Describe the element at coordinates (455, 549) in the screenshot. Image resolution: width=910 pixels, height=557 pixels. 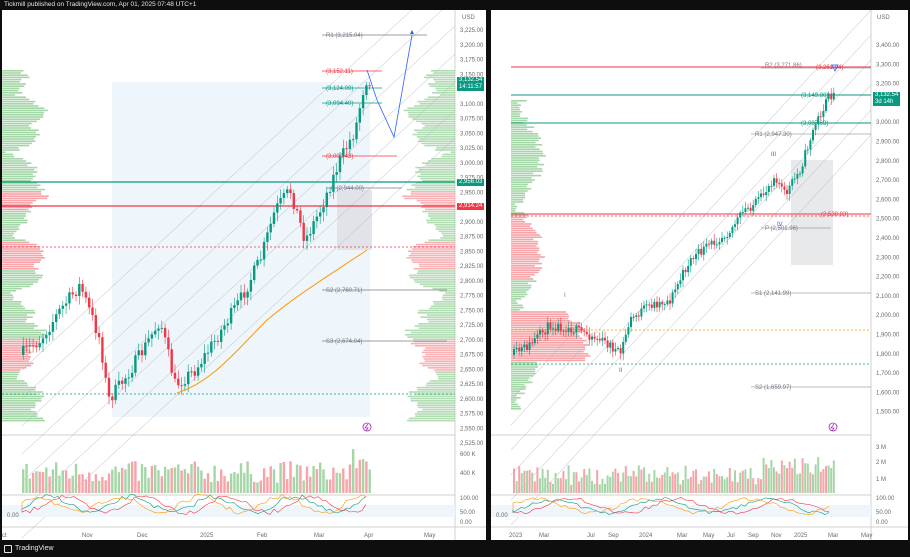
I see `footer: TradingView` at that location.